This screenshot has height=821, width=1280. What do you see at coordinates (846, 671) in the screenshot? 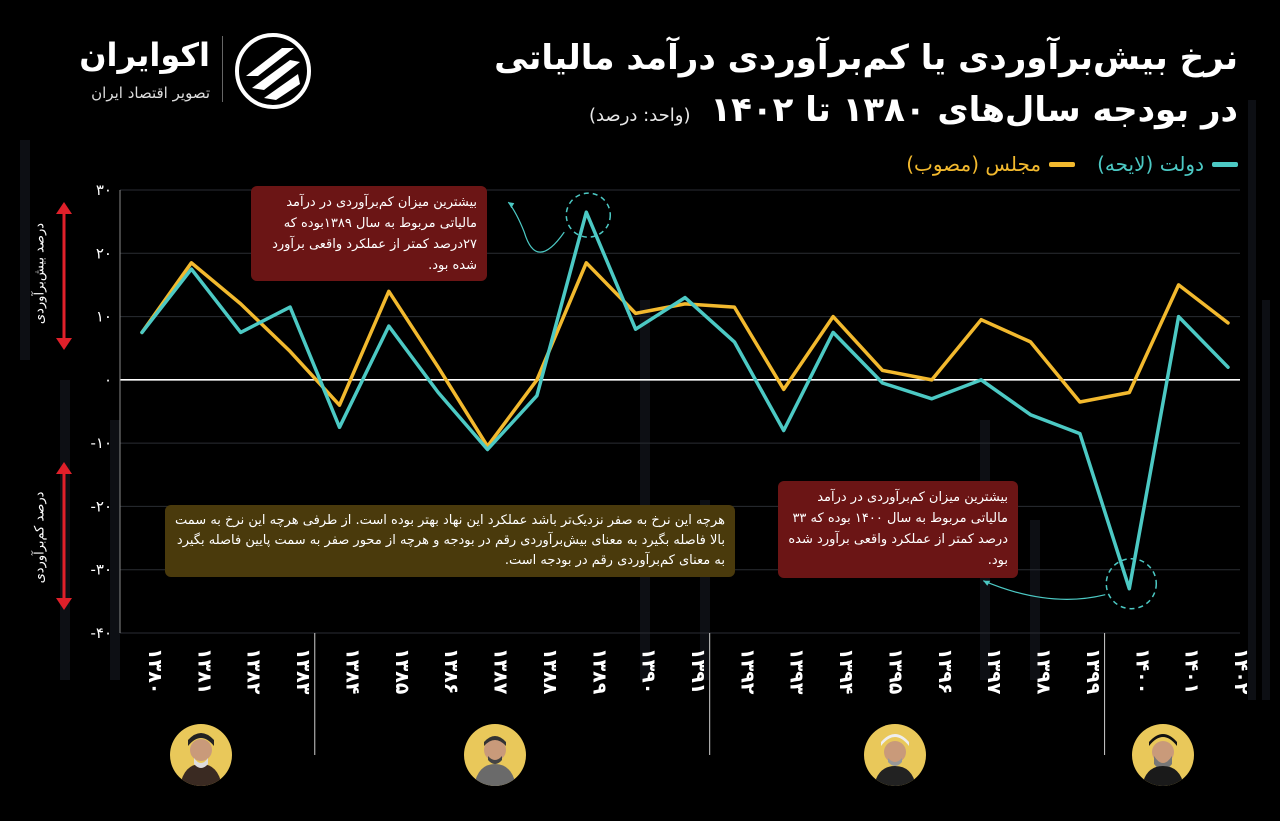
I see `x-tick-label: ۱۳۹۴` at bounding box center [846, 671].